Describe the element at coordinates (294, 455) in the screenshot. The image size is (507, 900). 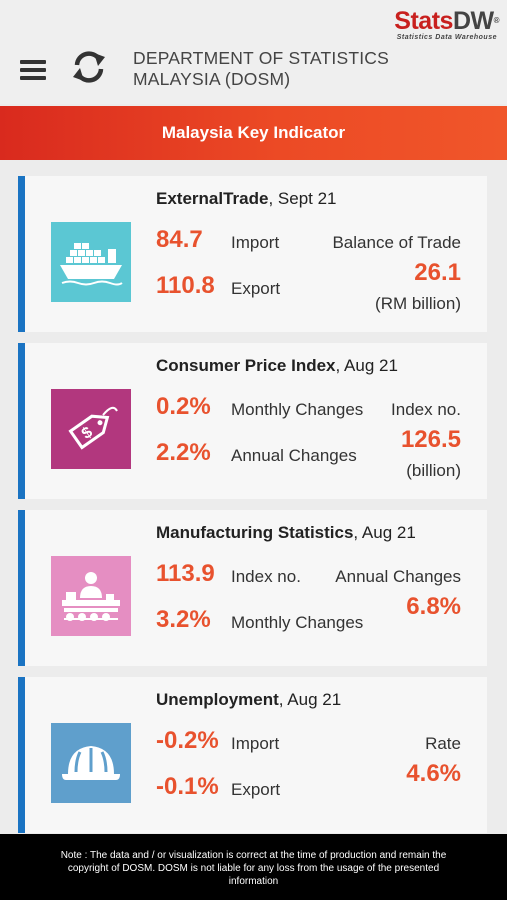
I see `cpi-annual-label: Annual Changes` at that location.